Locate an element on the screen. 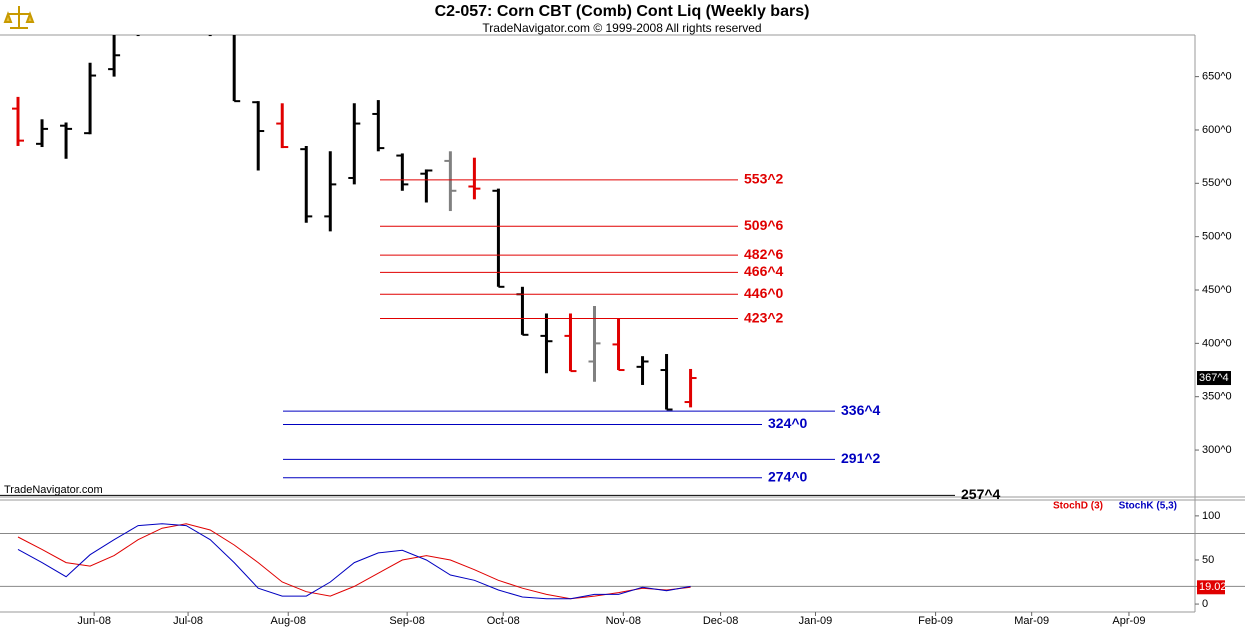 The height and width of the screenshot is (631, 1245). level-label: 257^4 is located at coordinates (981, 494).